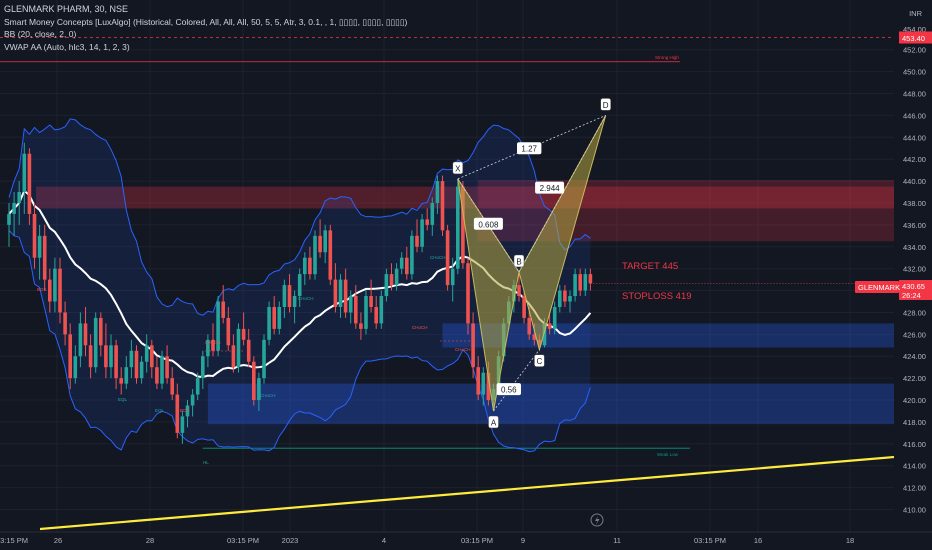  I want to click on demand-zone, so click(550, 404).